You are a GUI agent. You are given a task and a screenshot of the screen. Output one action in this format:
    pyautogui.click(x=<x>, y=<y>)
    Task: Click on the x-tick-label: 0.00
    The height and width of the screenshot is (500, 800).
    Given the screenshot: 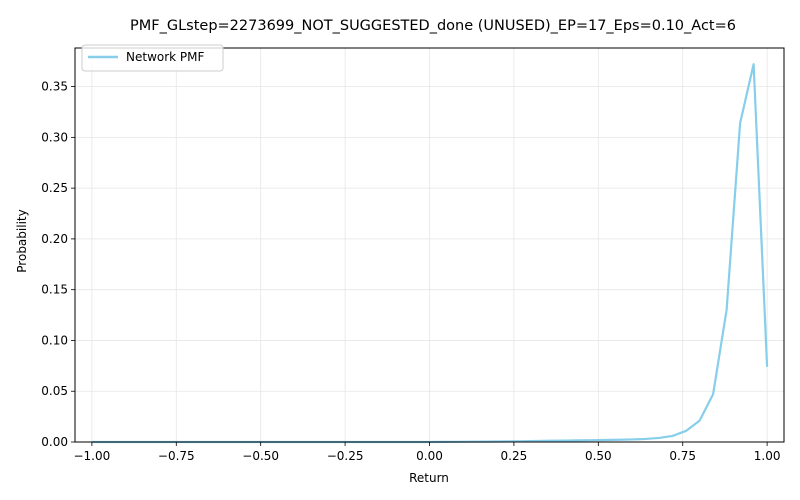 What is the action you would take?
    pyautogui.click(x=429, y=456)
    